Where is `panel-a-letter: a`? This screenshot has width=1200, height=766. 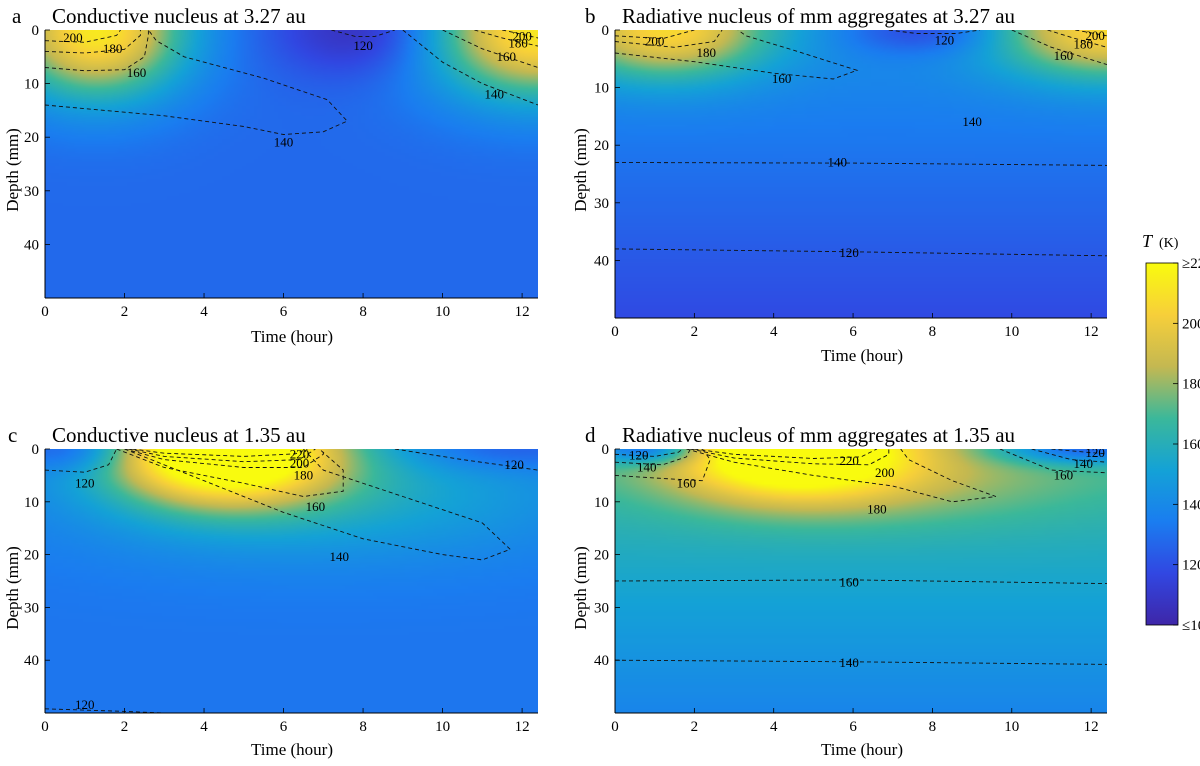
panel-a-letter: a is located at coordinates (17, 16).